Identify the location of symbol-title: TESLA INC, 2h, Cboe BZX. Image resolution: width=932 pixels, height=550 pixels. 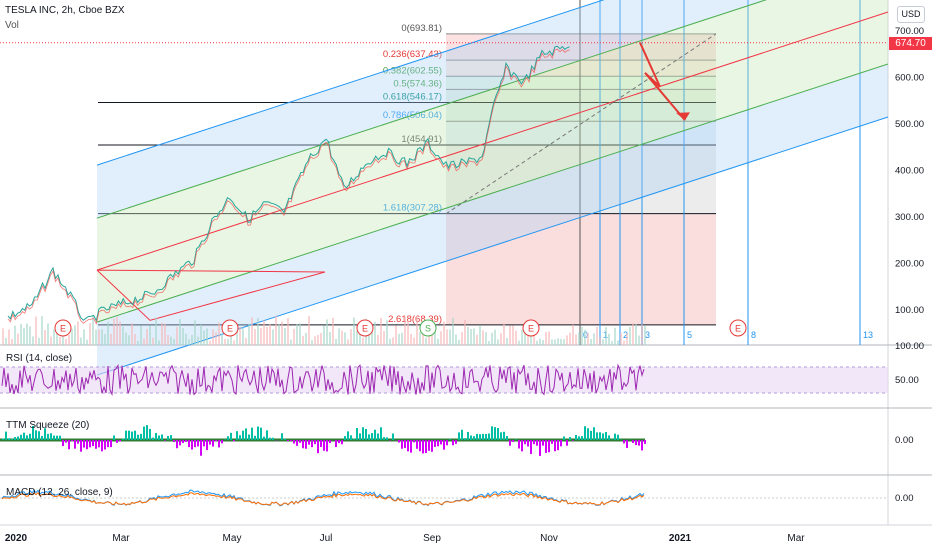
(65, 10).